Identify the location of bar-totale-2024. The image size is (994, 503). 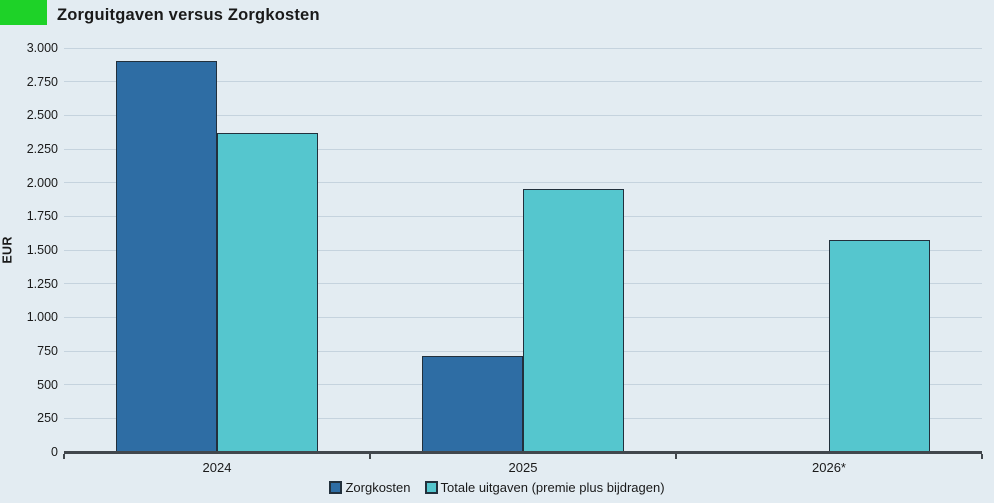
(267, 292).